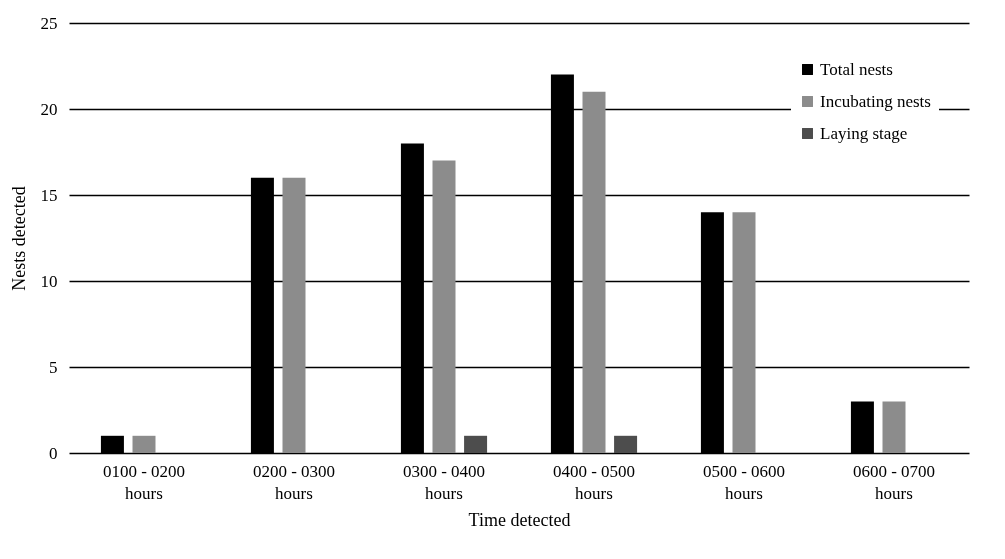 The height and width of the screenshot is (559, 1005). I want to click on x-axis-title: Time detected, so click(519, 519).